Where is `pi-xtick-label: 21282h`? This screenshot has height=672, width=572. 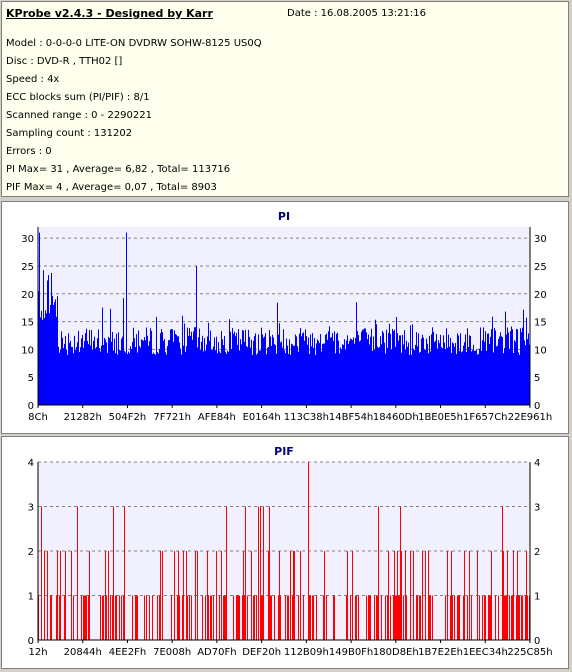
pi-xtick-label: 21282h is located at coordinates (83, 417).